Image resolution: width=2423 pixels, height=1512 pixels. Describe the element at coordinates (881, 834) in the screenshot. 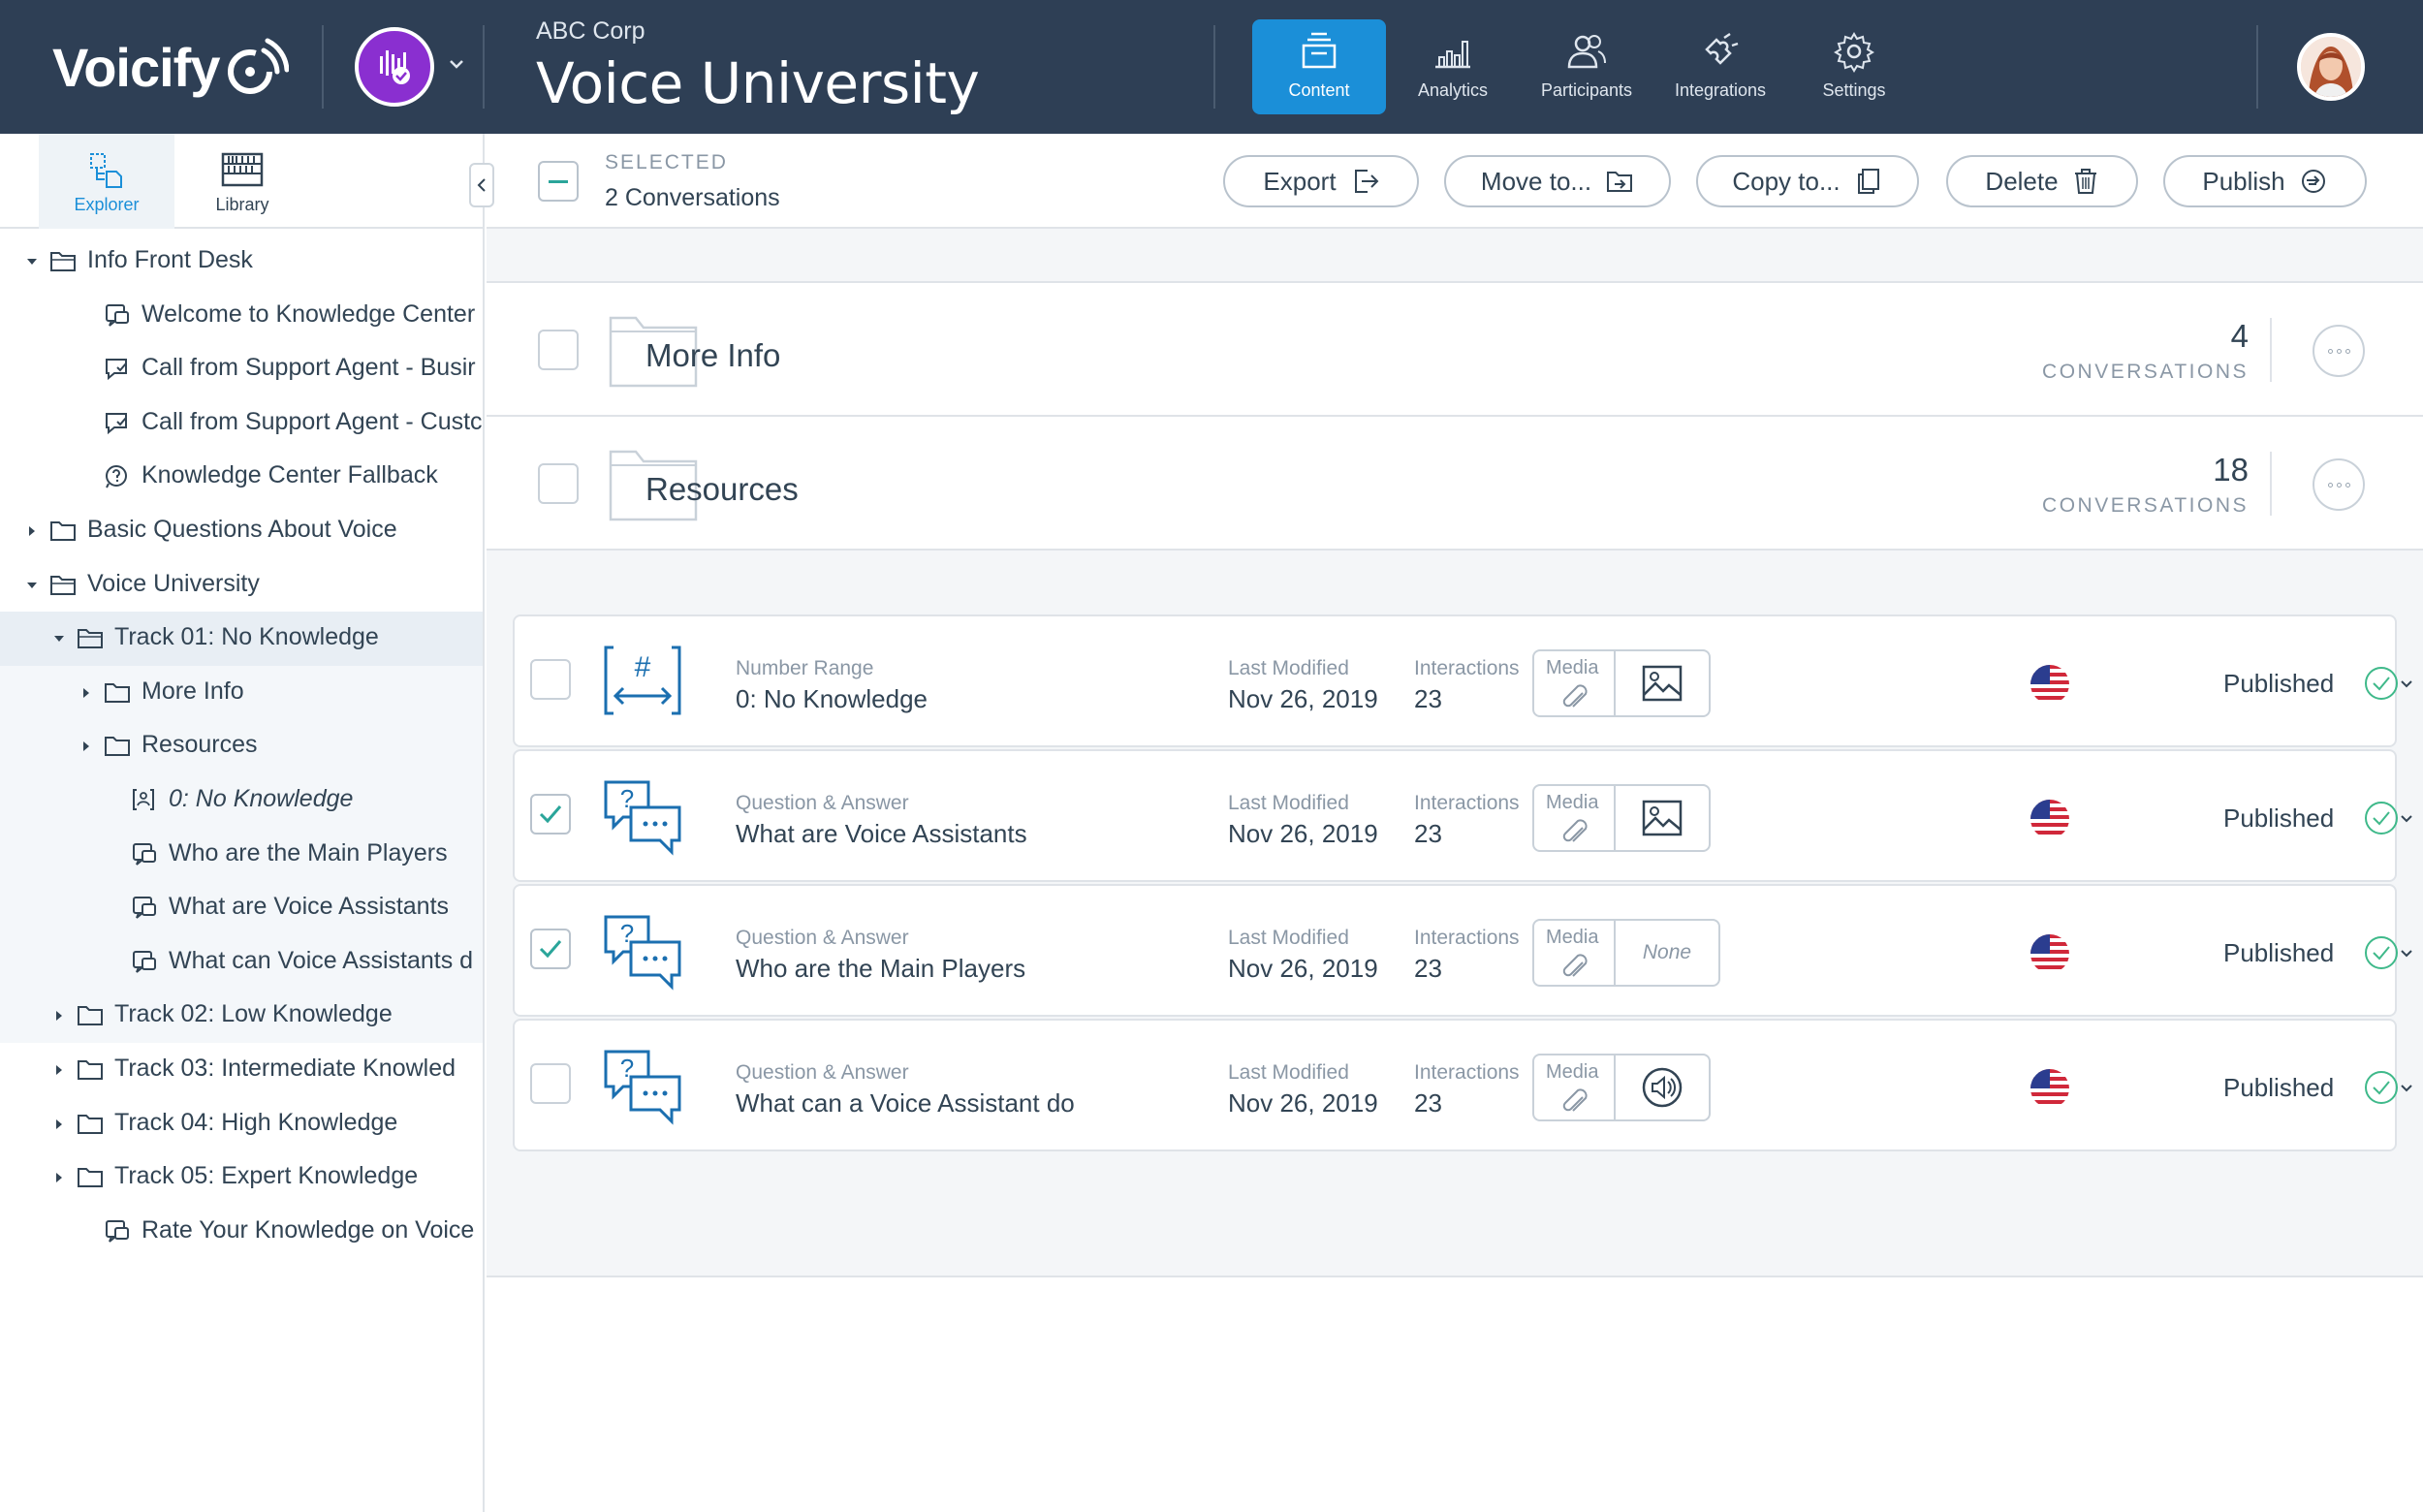

I see `conversation-title: What are Voice Assistants` at that location.